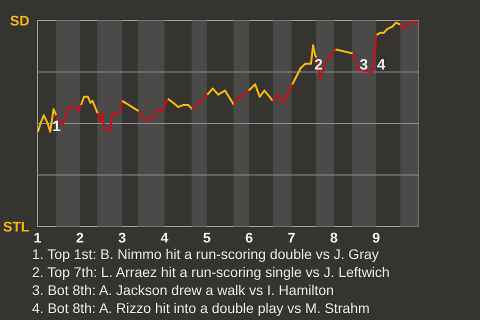 The image size is (480, 320). Describe the element at coordinates (334, 238) in the screenshot. I see `x-tick-label: 8` at that location.